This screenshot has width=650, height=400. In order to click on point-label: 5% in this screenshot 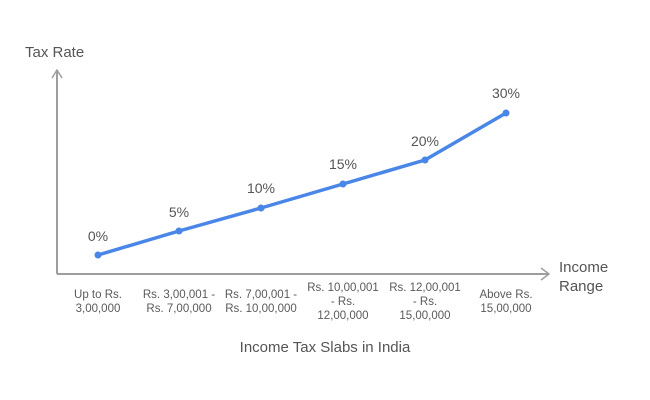, I will do `click(179, 212)`.